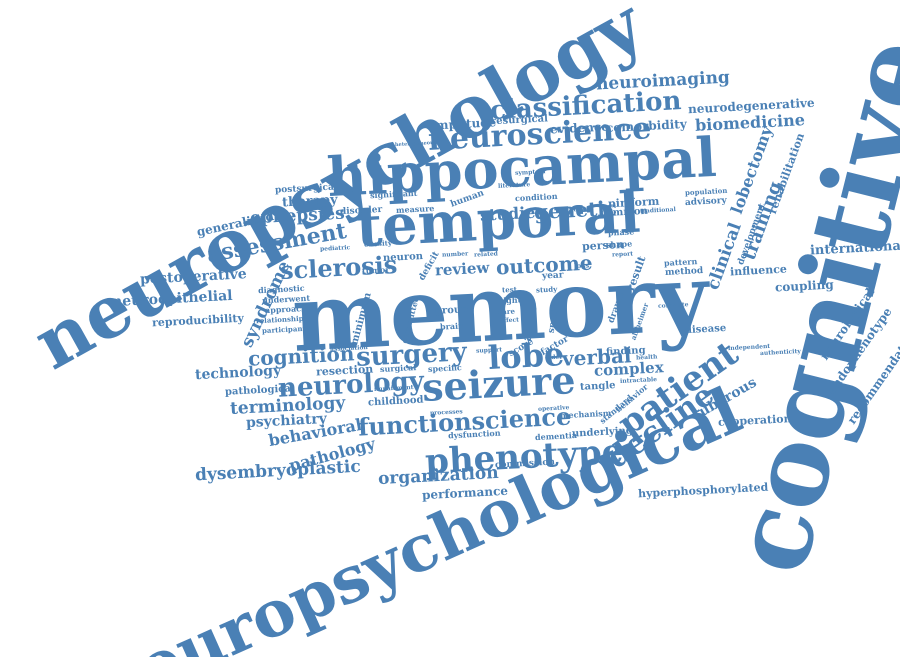 This screenshot has height=657, width=900. What do you see at coordinates (378, 243) in the screenshot?
I see `word-obesity: obesity` at bounding box center [378, 243].